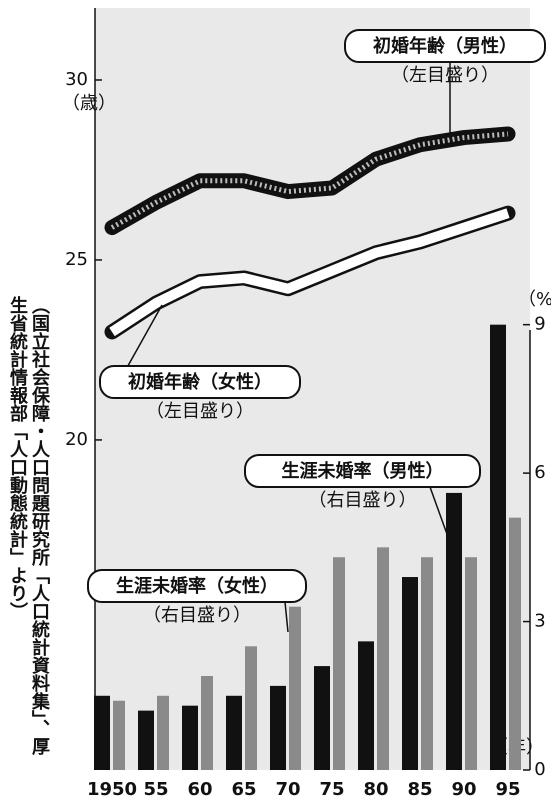 The width and height of the screenshot is (551, 808). Describe the element at coordinates (375, 789) in the screenshot. I see `x-tick-label: 80` at that location.